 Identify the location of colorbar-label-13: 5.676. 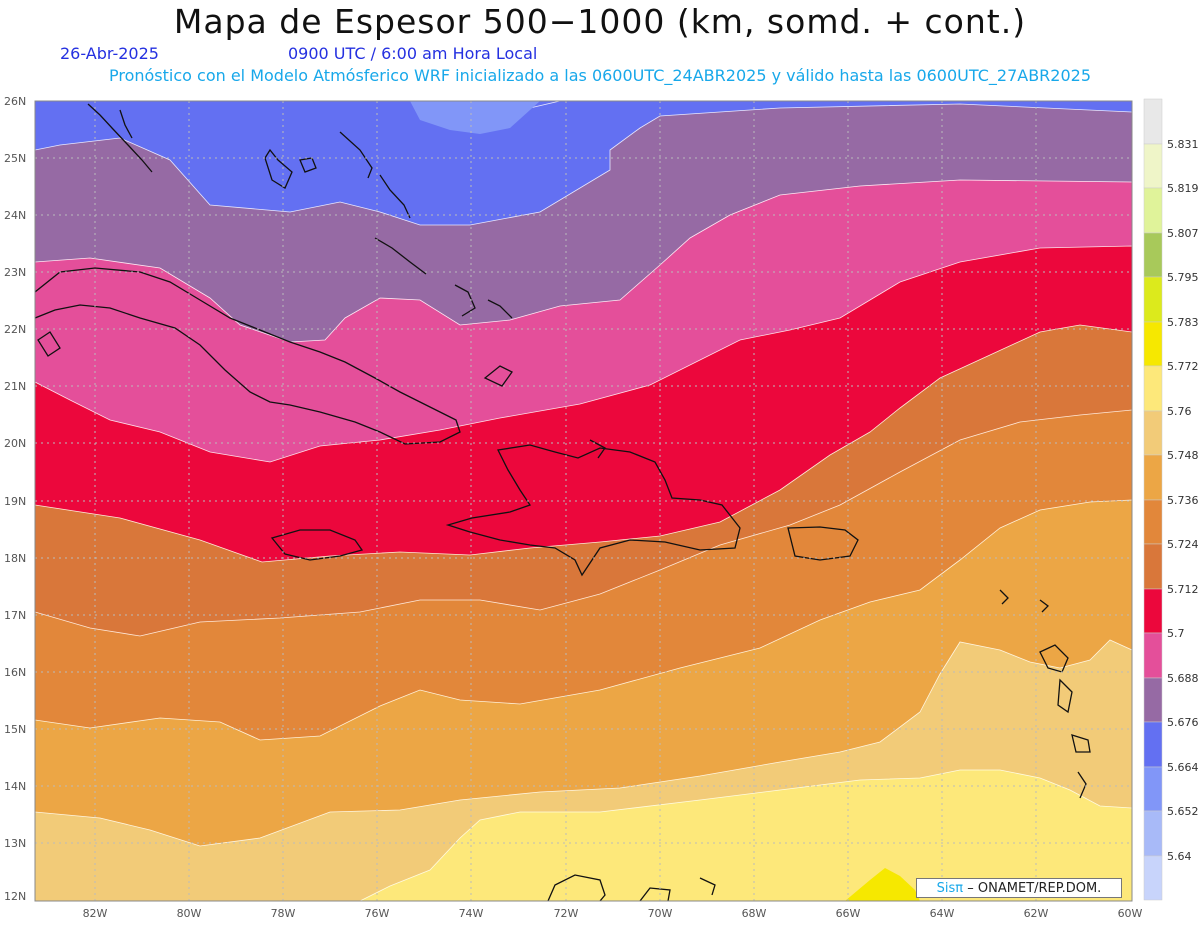
(1183, 722).